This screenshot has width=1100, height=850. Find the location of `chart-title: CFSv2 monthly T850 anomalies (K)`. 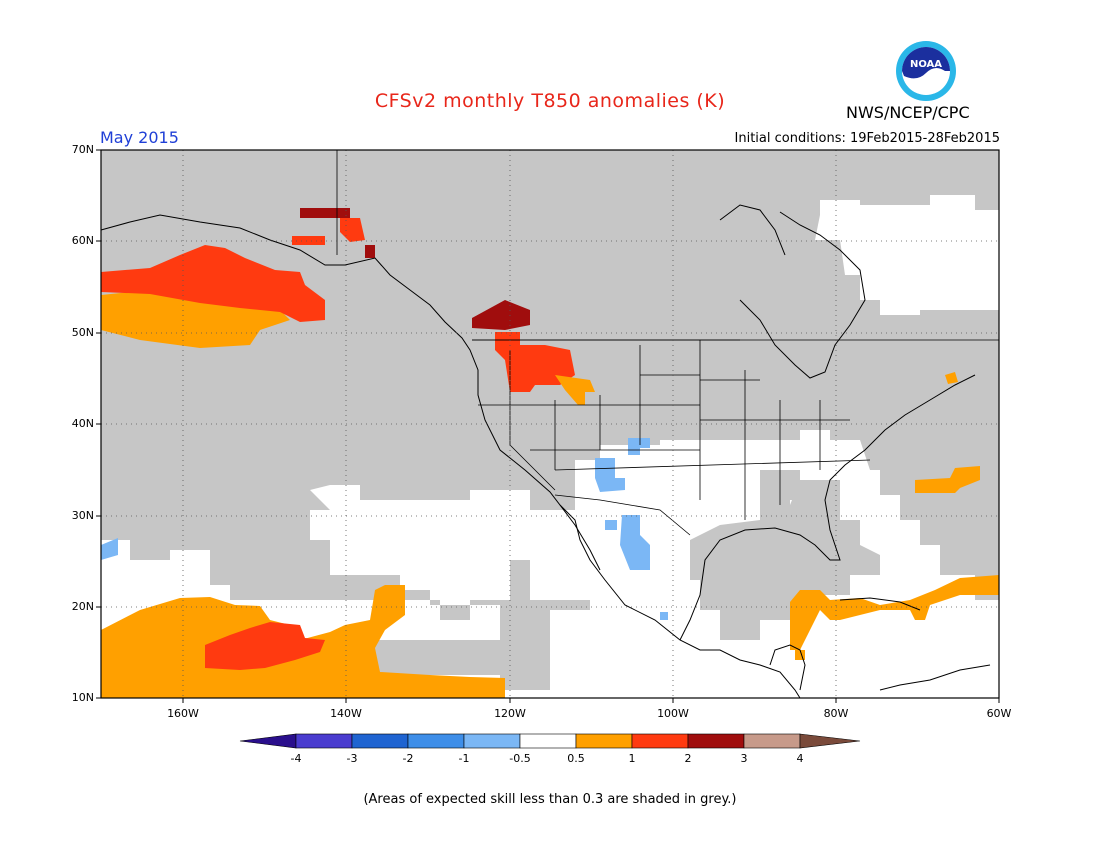

chart-title: CFSv2 monthly T850 anomalies (K) is located at coordinates (550, 101).